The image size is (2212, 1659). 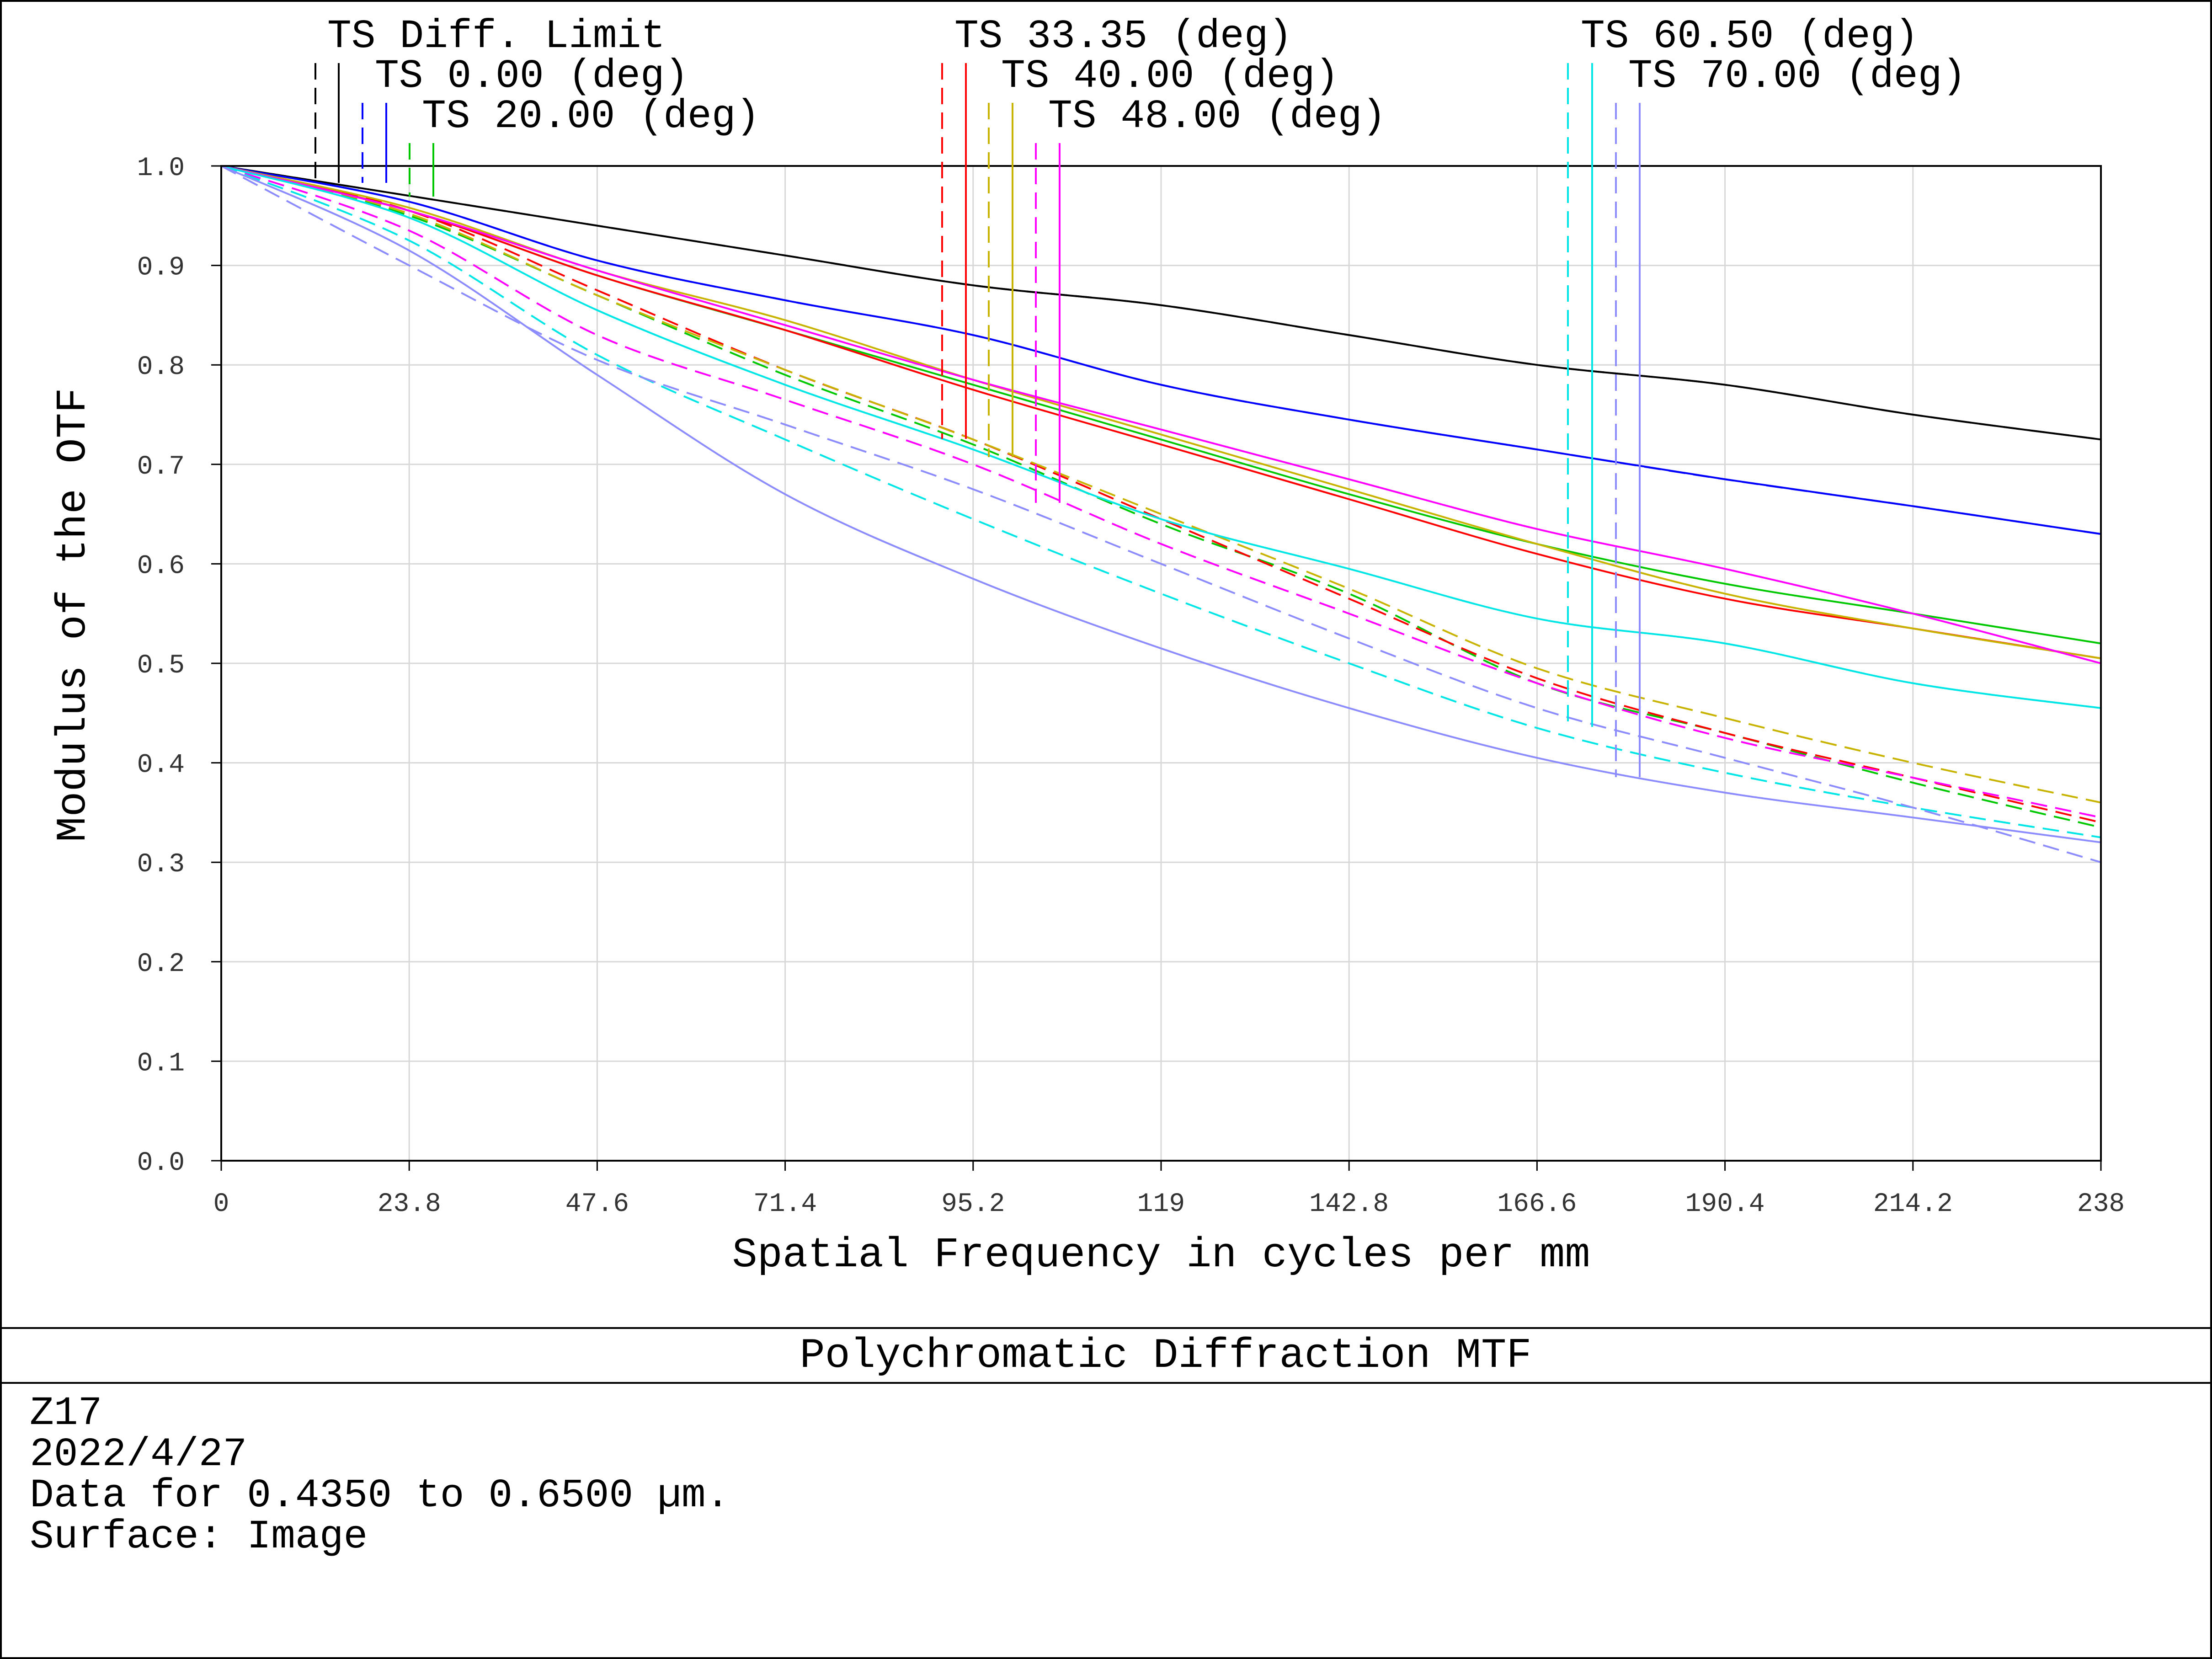 What do you see at coordinates (221, 1205) in the screenshot?
I see `x-tick-label: 0` at bounding box center [221, 1205].